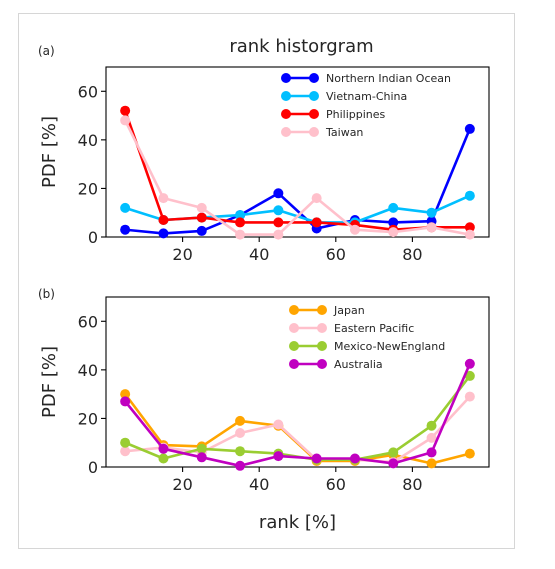 The image size is (555, 569). Describe the element at coordinates (336, 484) in the screenshot. I see `x-tick-label: 60` at that location.